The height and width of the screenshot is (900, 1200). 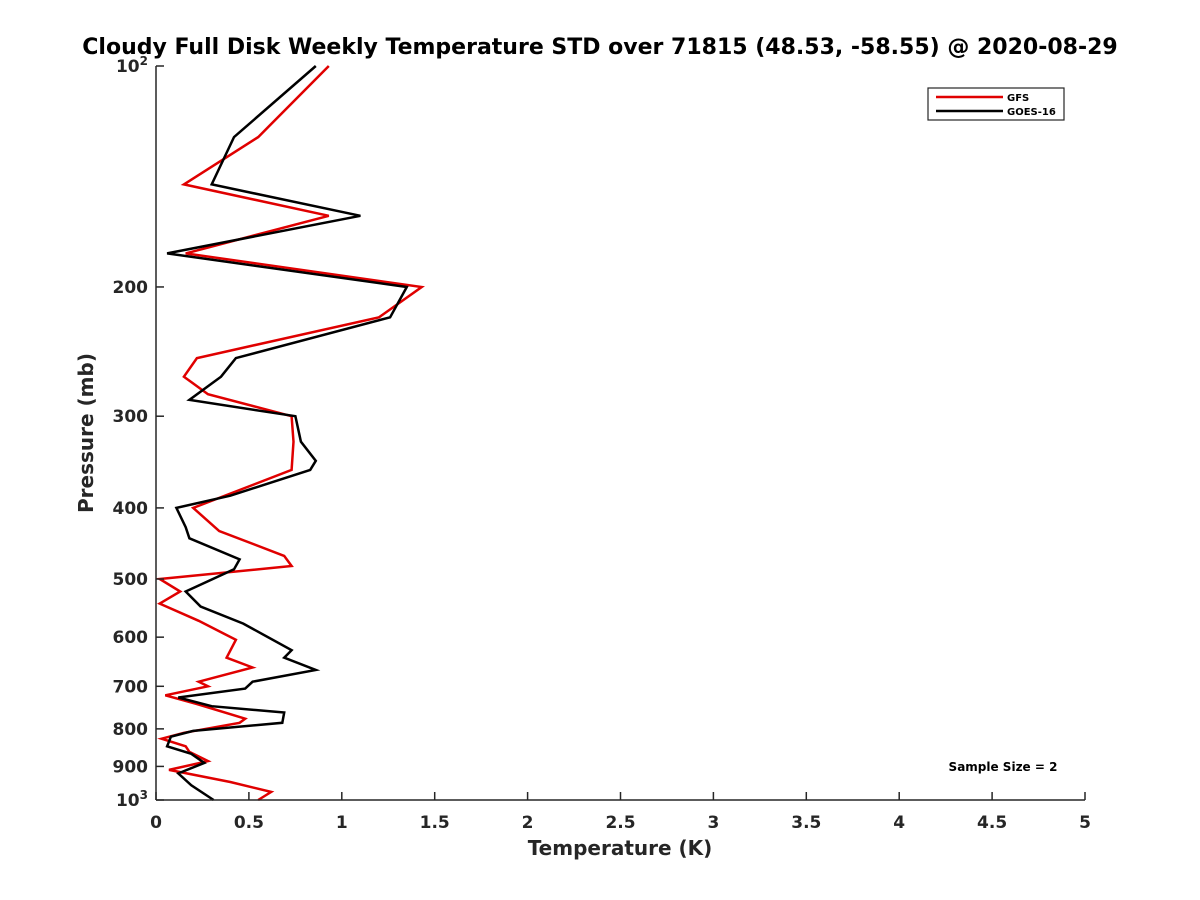 What do you see at coordinates (132, 799) in the screenshot?
I see `y-tick-label: 10³` at bounding box center [132, 799].